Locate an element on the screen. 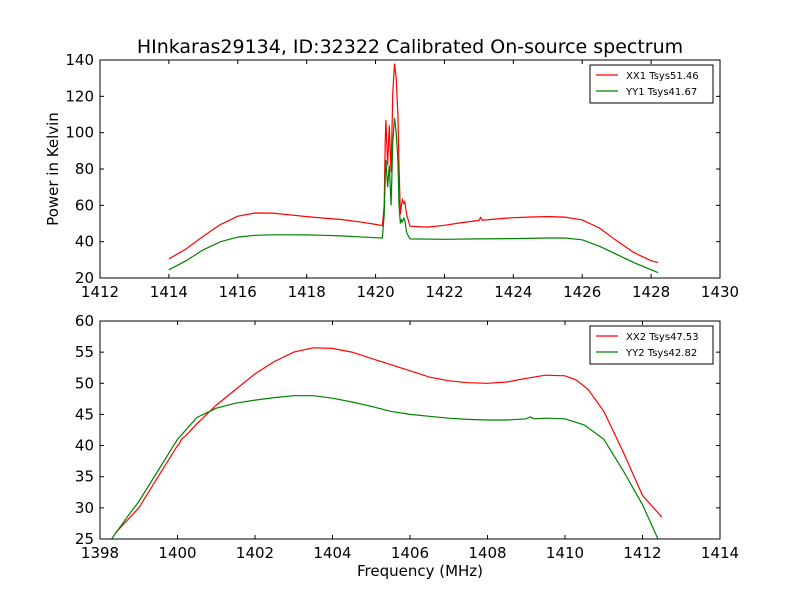 This screenshot has width=800, height=600. x-tick-label: 1404 is located at coordinates (332, 553).